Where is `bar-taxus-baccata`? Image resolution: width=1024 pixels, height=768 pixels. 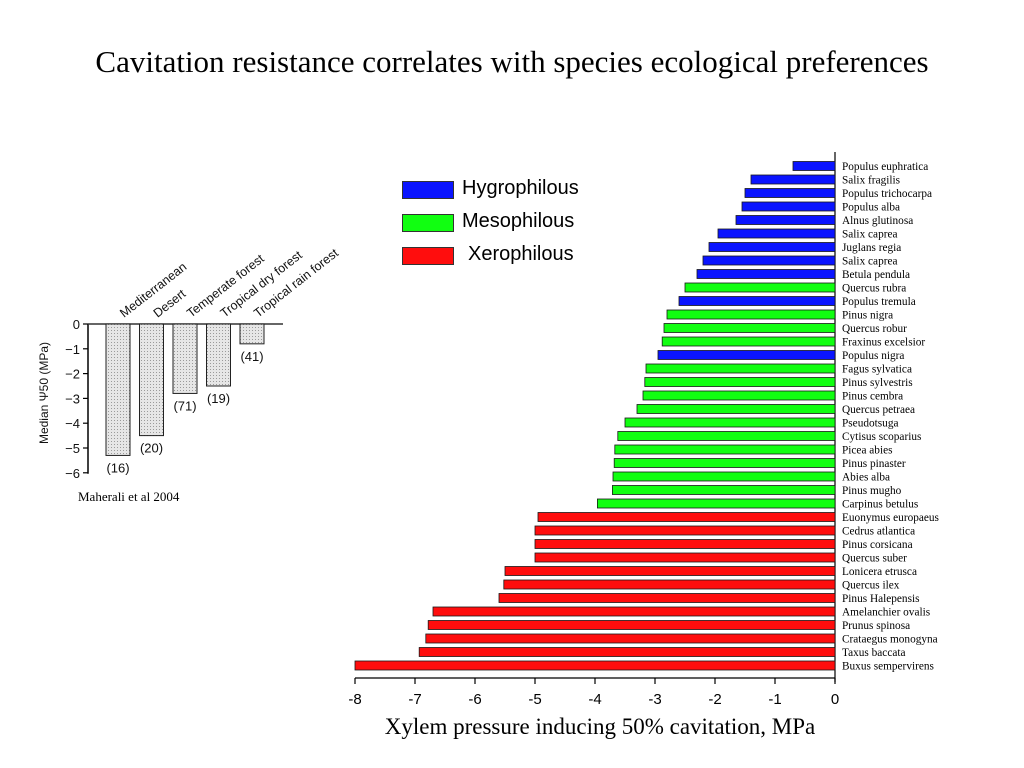 bar-taxus-baccata is located at coordinates (627, 652).